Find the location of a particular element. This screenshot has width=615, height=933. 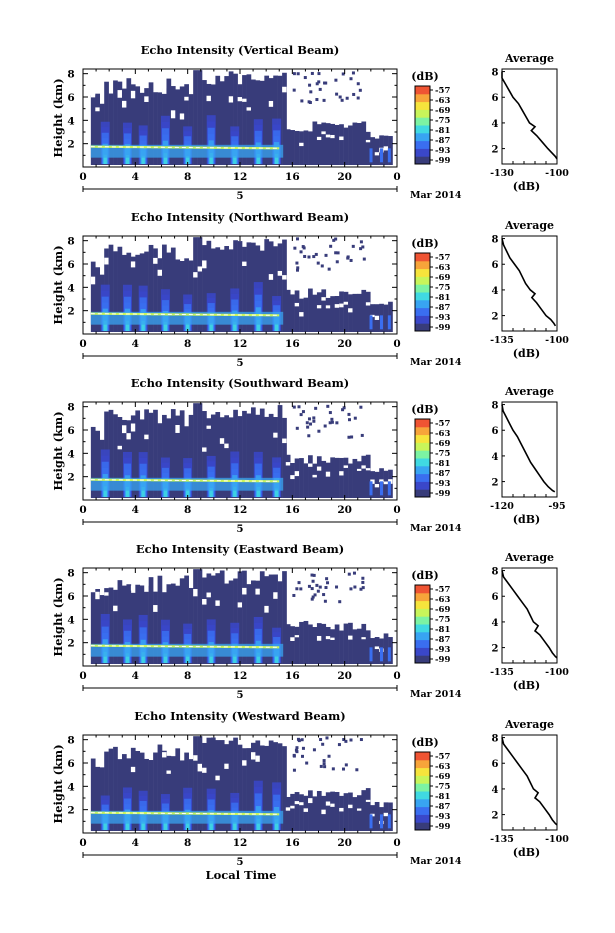

month-year-label: Mar 2014 is located at coordinates (436, 694).